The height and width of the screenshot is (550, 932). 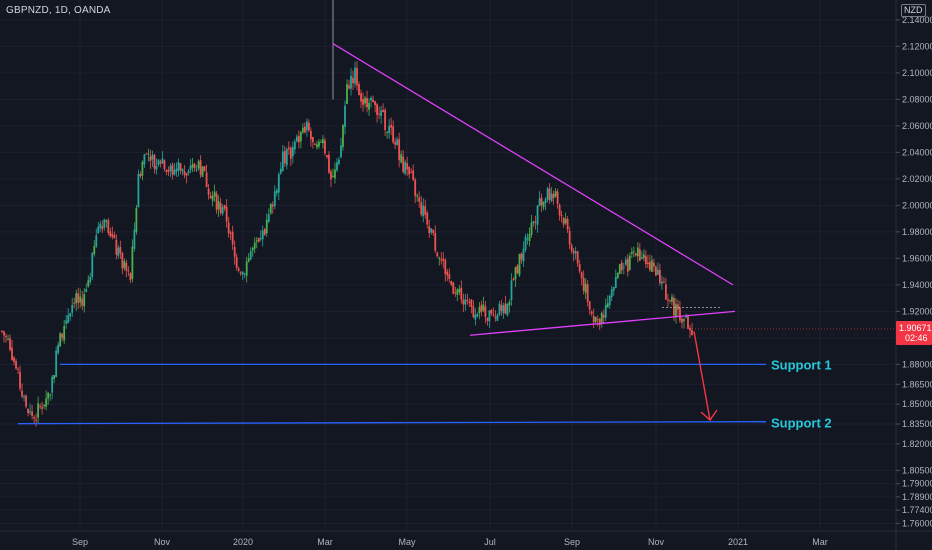 What do you see at coordinates (917, 404) in the screenshot?
I see `price-tick-label: 1.85000` at bounding box center [917, 404].